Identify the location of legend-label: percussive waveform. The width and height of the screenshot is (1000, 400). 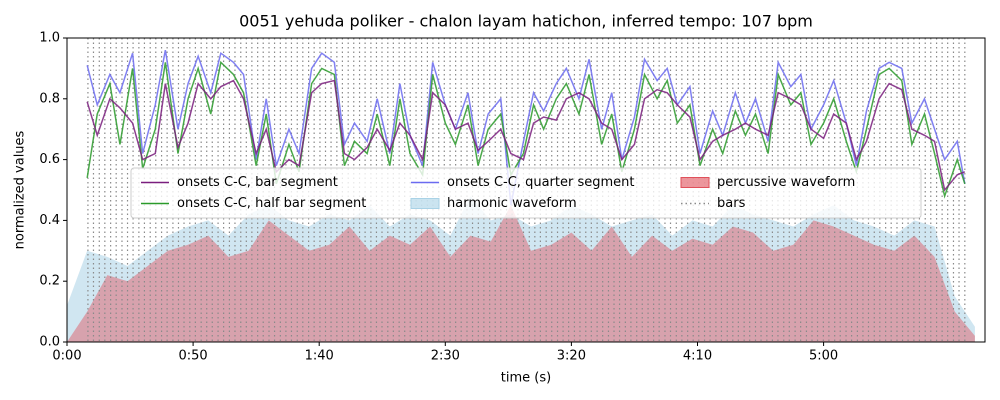
(786, 182).